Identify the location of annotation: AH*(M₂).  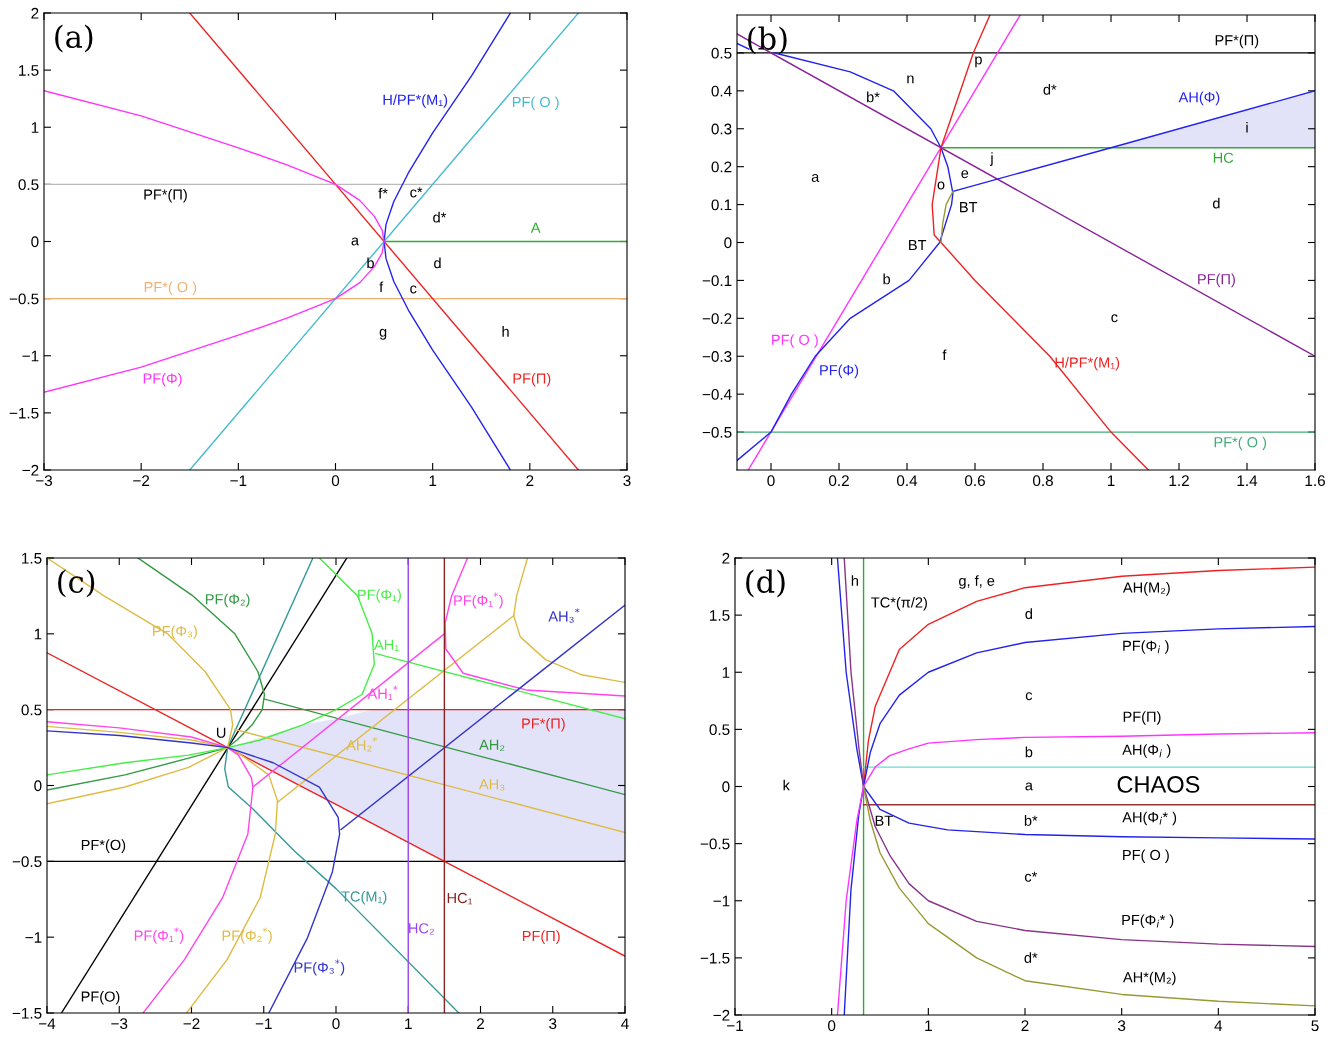
(1149, 978).